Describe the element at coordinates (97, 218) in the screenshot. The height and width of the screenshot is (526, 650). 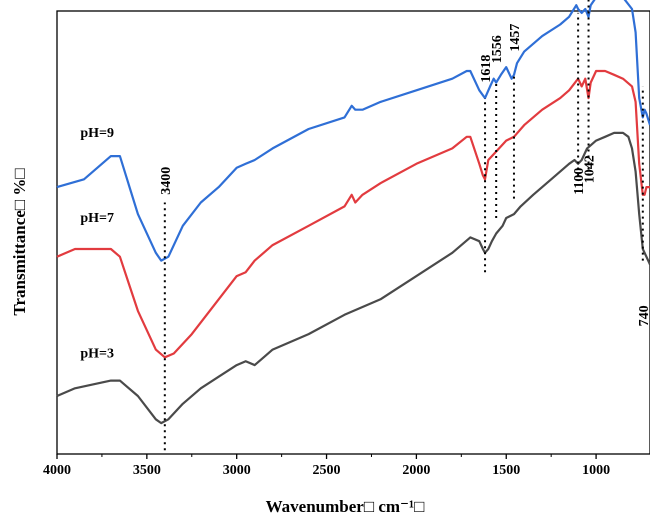
I see `series-label: pH=7` at that location.